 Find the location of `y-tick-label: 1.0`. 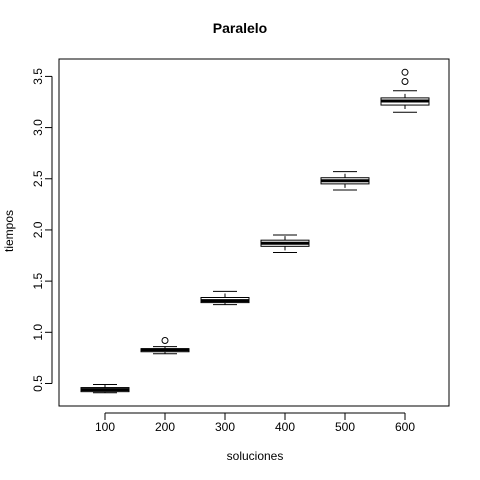

y-tick-label: 1.0 is located at coordinates (38, 332).